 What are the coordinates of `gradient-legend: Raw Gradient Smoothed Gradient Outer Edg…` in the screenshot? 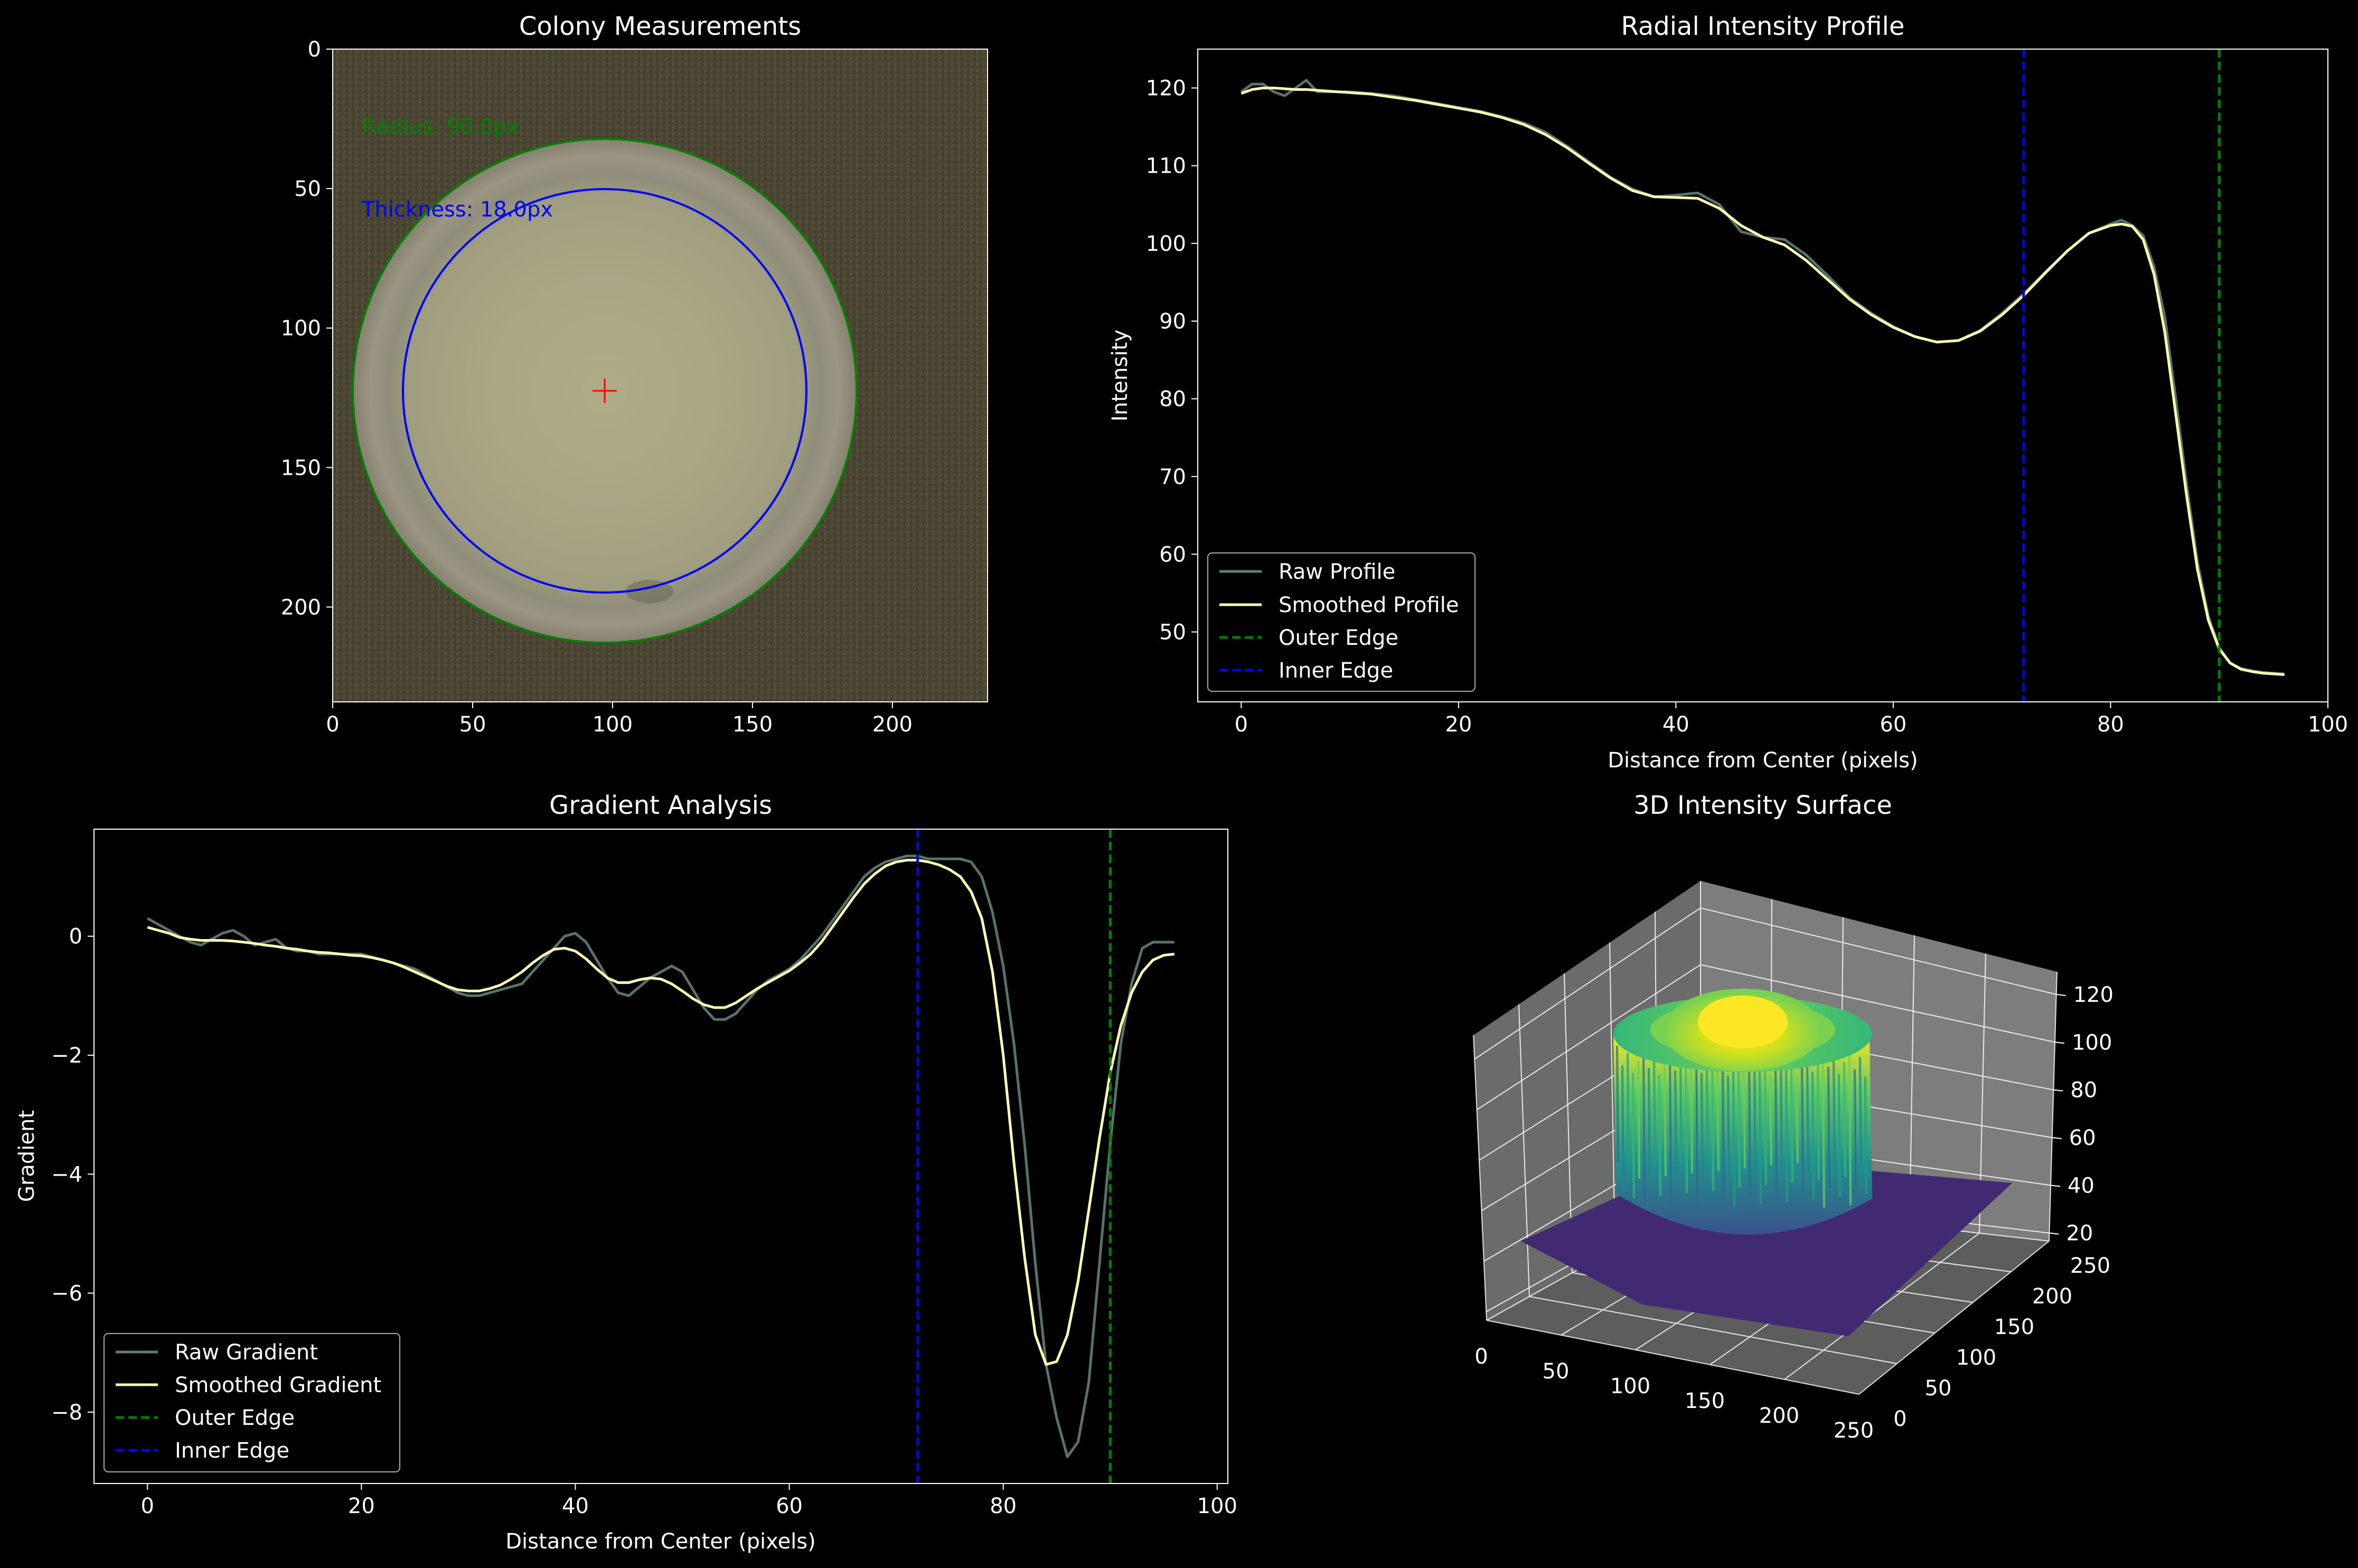 It's located at (252, 1402).